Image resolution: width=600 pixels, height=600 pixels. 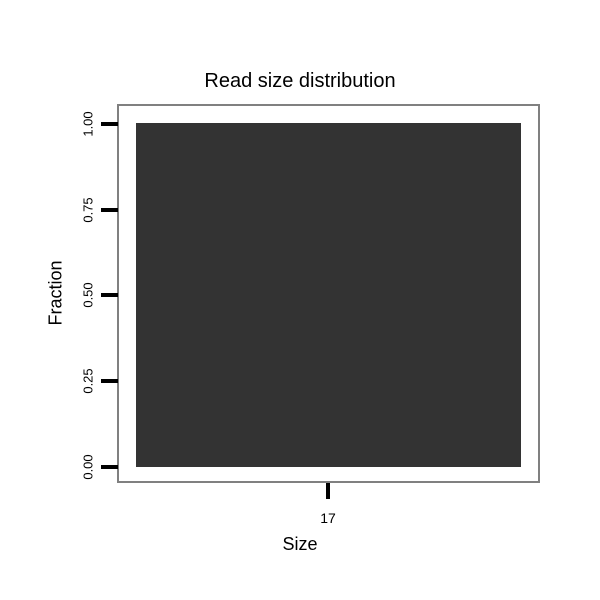 What do you see at coordinates (55, 293) in the screenshot?
I see `y-axis-title: Fraction` at bounding box center [55, 293].